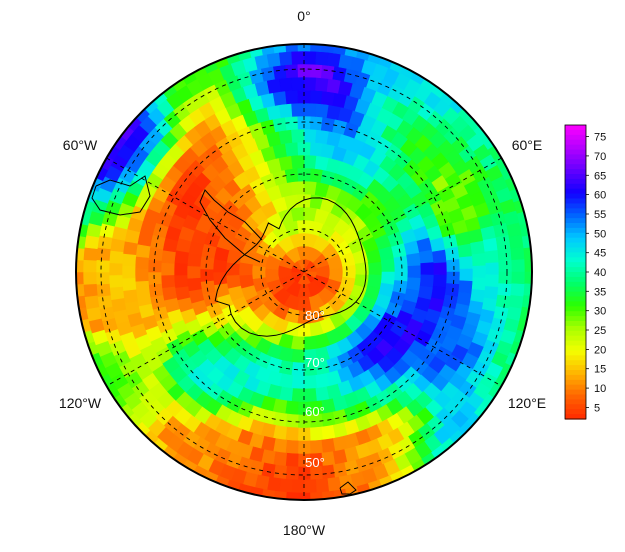  What do you see at coordinates (304, 530) in the screenshot?
I see `lon-label-180w: 180°W` at bounding box center [304, 530].